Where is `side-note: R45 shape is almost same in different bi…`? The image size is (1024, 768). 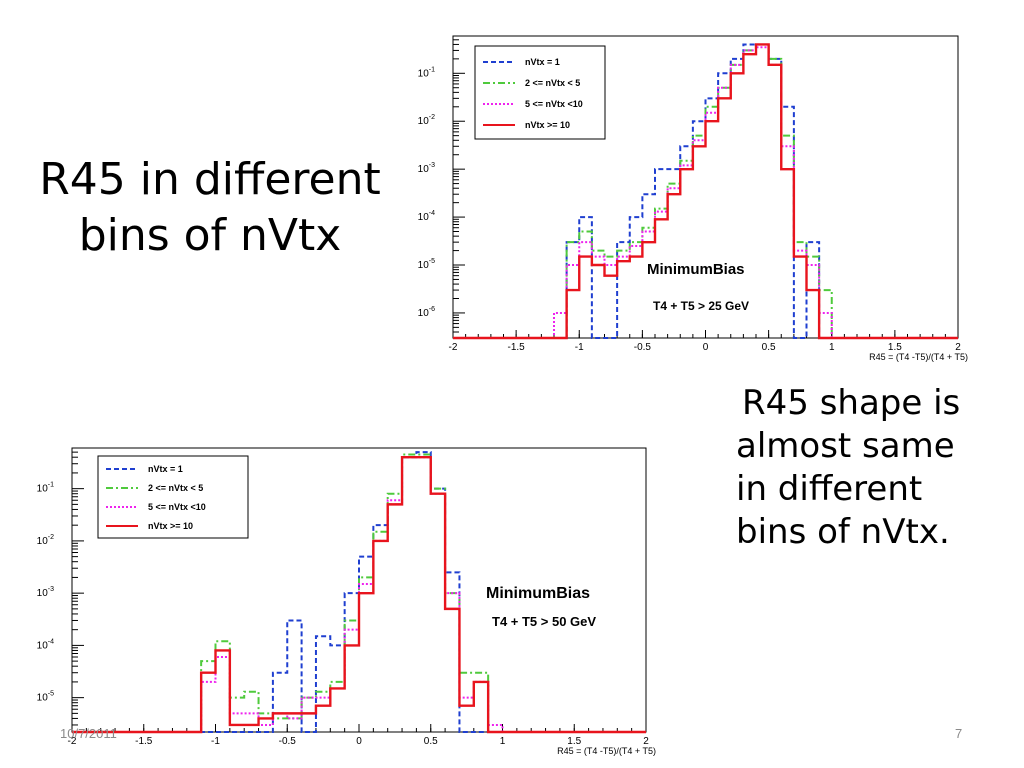 side-note: R45 shape is almost same in different bi… is located at coordinates (861, 468).